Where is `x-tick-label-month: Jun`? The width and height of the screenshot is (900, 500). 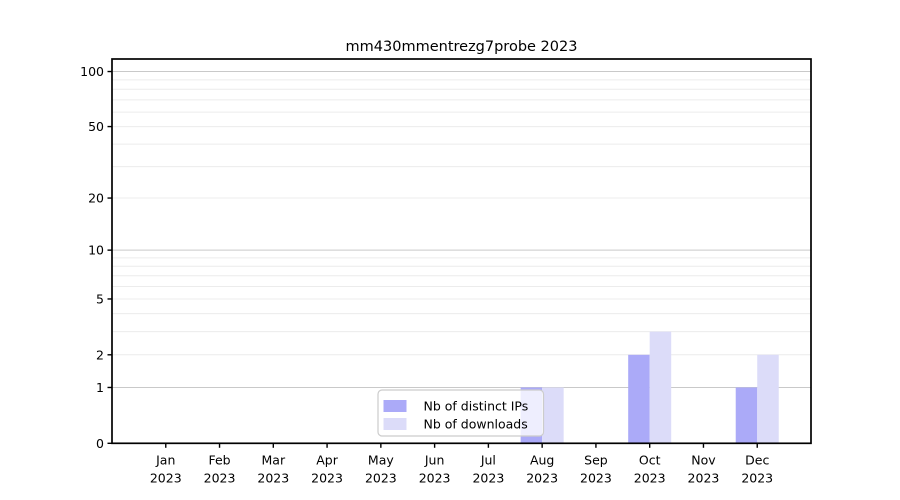
x-tick-label-month: Jun is located at coordinates (434, 460).